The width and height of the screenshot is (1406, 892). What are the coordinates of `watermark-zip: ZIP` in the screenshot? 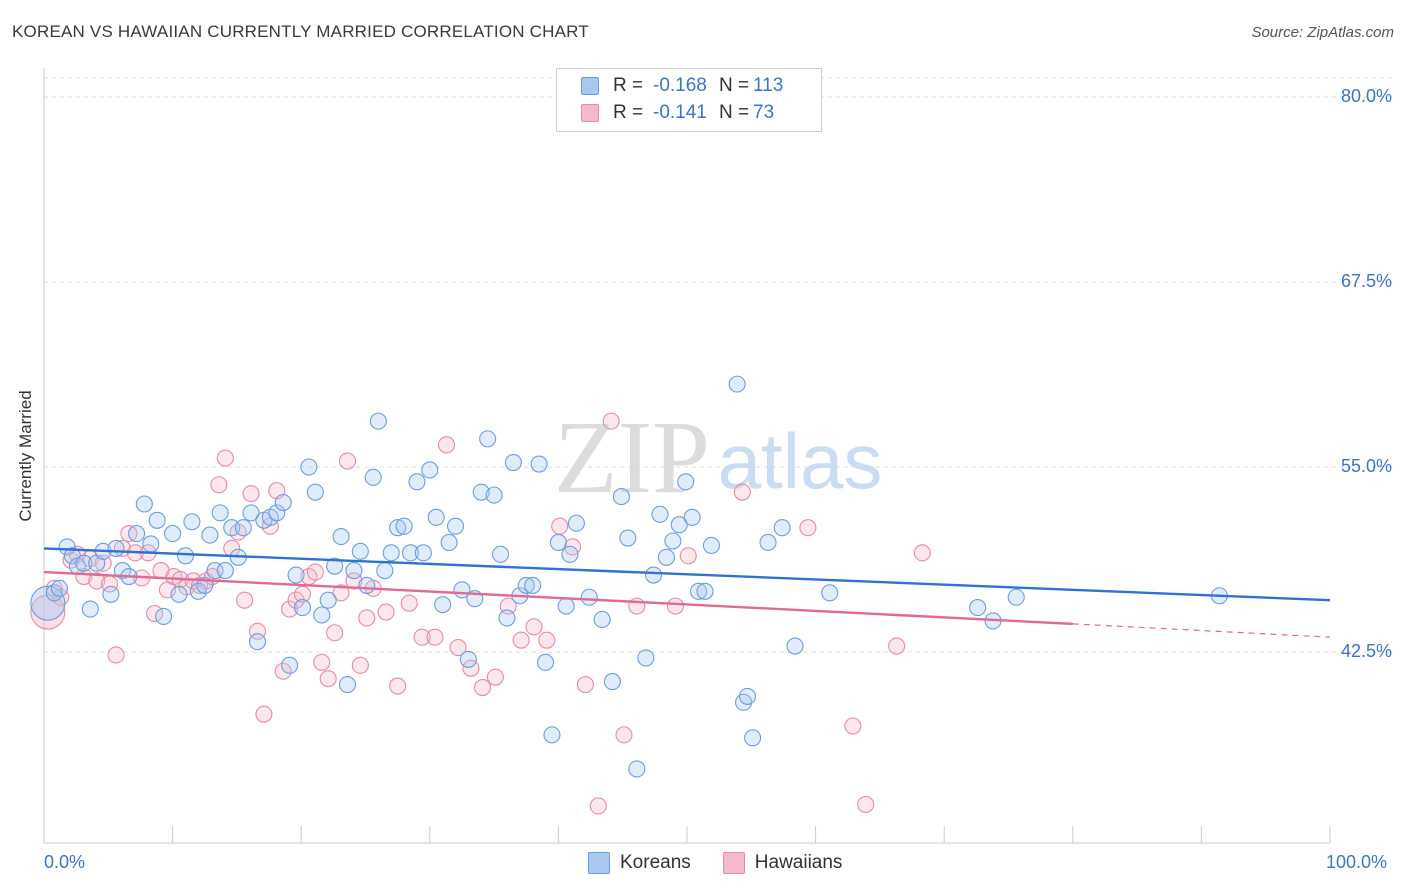 It's located at (632, 457).